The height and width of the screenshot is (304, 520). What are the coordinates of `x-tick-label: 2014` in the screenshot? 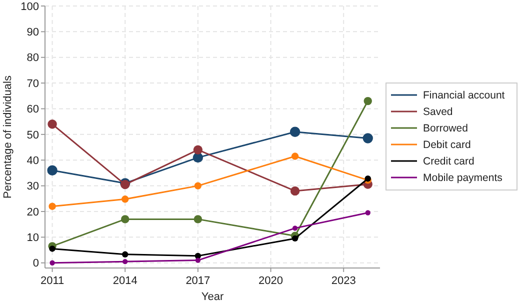 It's located at (125, 281).